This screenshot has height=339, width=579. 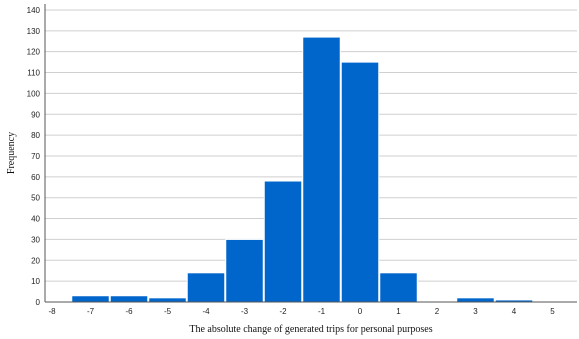 I want to click on x-tick-label: -3, so click(x=245, y=311).